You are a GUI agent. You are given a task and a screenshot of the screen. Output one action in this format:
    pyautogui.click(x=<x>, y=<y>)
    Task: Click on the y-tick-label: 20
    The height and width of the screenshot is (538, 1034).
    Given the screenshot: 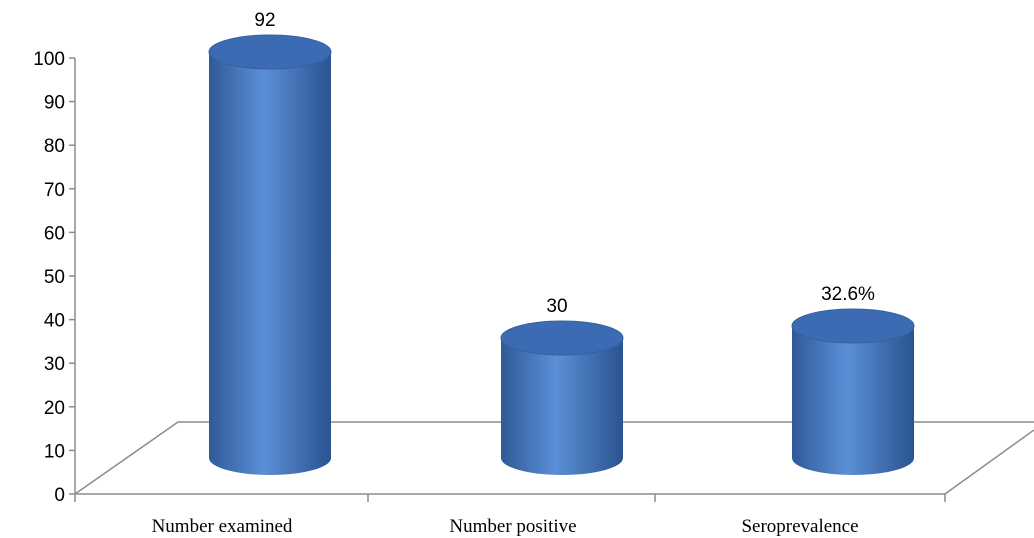 What is the action you would take?
    pyautogui.click(x=54, y=408)
    